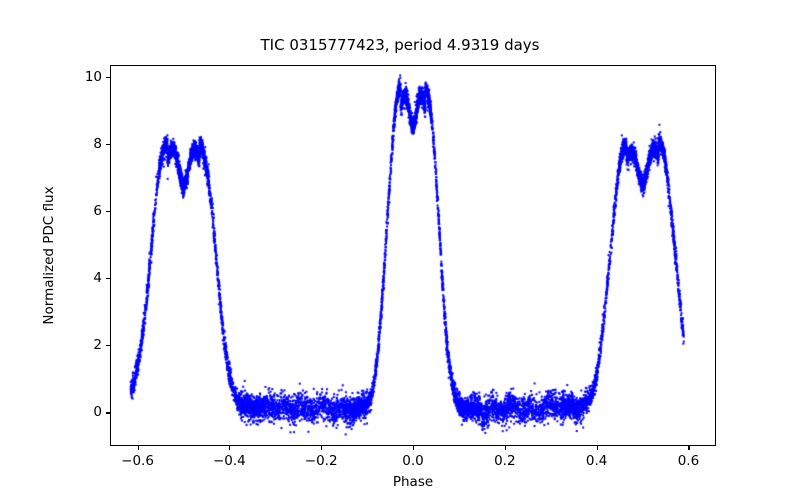 The image size is (800, 500). I want to click on x-axis-tick-label: 0.2, so click(505, 461).